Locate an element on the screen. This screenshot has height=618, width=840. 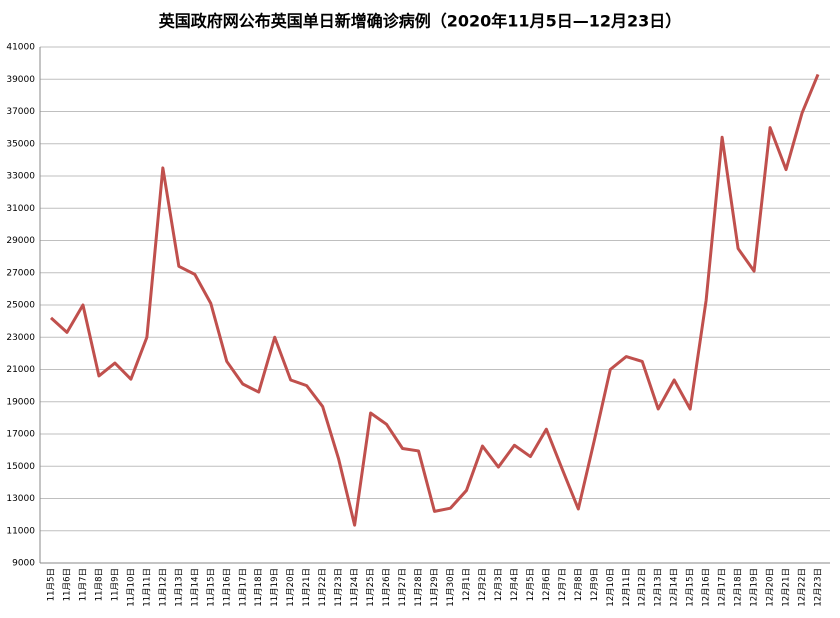
x-tick-label: 12月10日 is located at coordinates (611, 587).